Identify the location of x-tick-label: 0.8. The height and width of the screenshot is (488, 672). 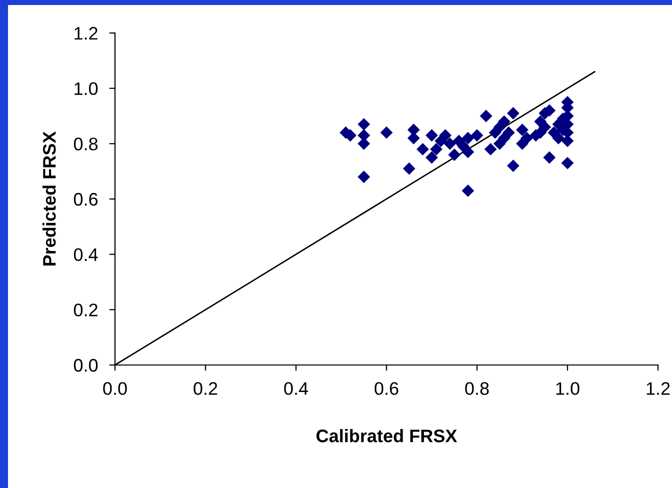
(477, 388).